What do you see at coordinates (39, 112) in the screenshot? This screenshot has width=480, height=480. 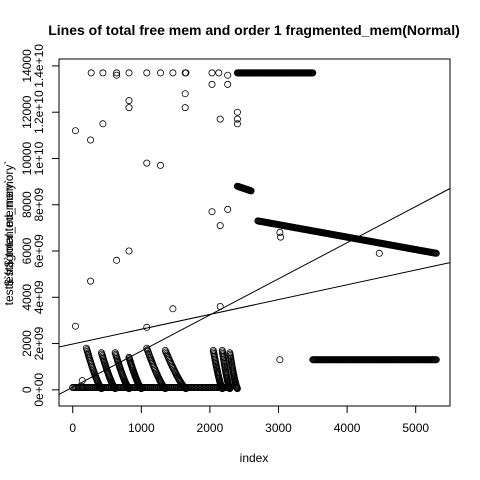 I see `y-tick-label: 1.2e+10` at bounding box center [39, 112].